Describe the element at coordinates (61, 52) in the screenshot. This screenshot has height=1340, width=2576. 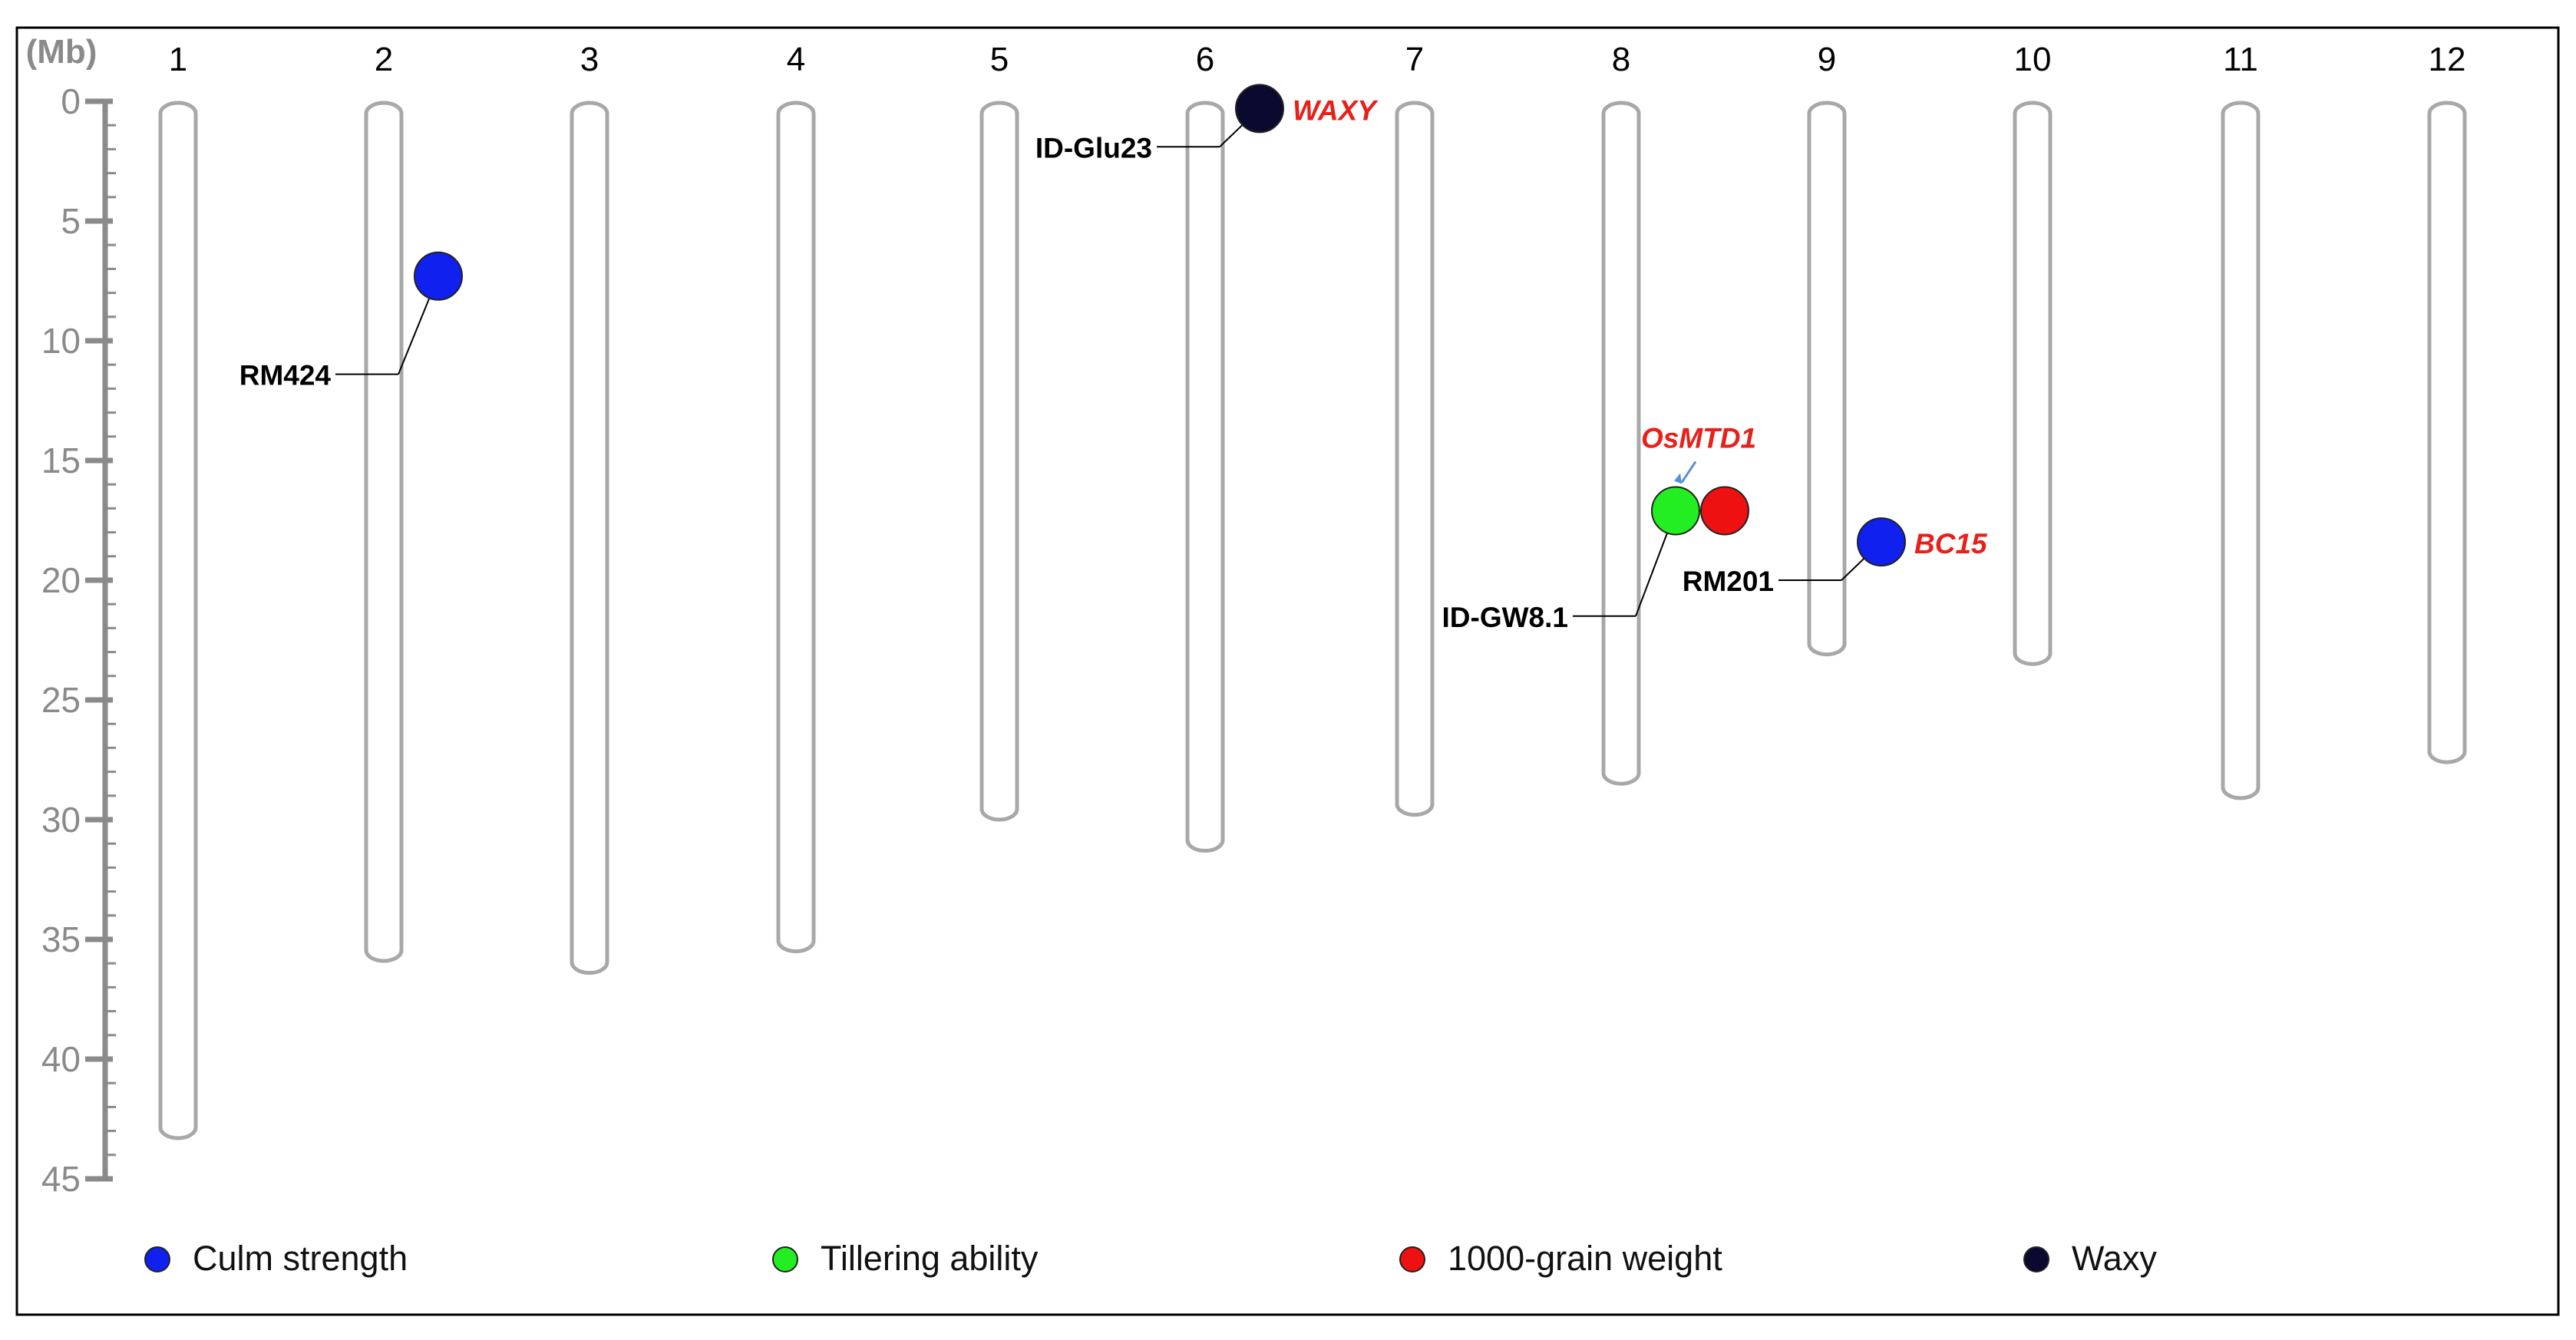
I see `unit-label: (Mb)` at that location.